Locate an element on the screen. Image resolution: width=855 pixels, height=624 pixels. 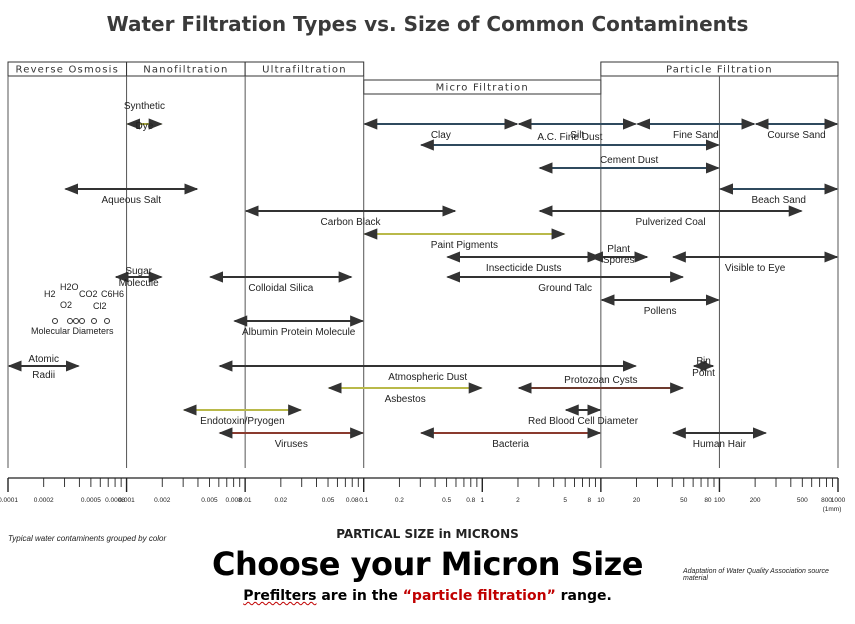
range-label-fine-sand: Fine Sand is located at coordinates (696, 135).